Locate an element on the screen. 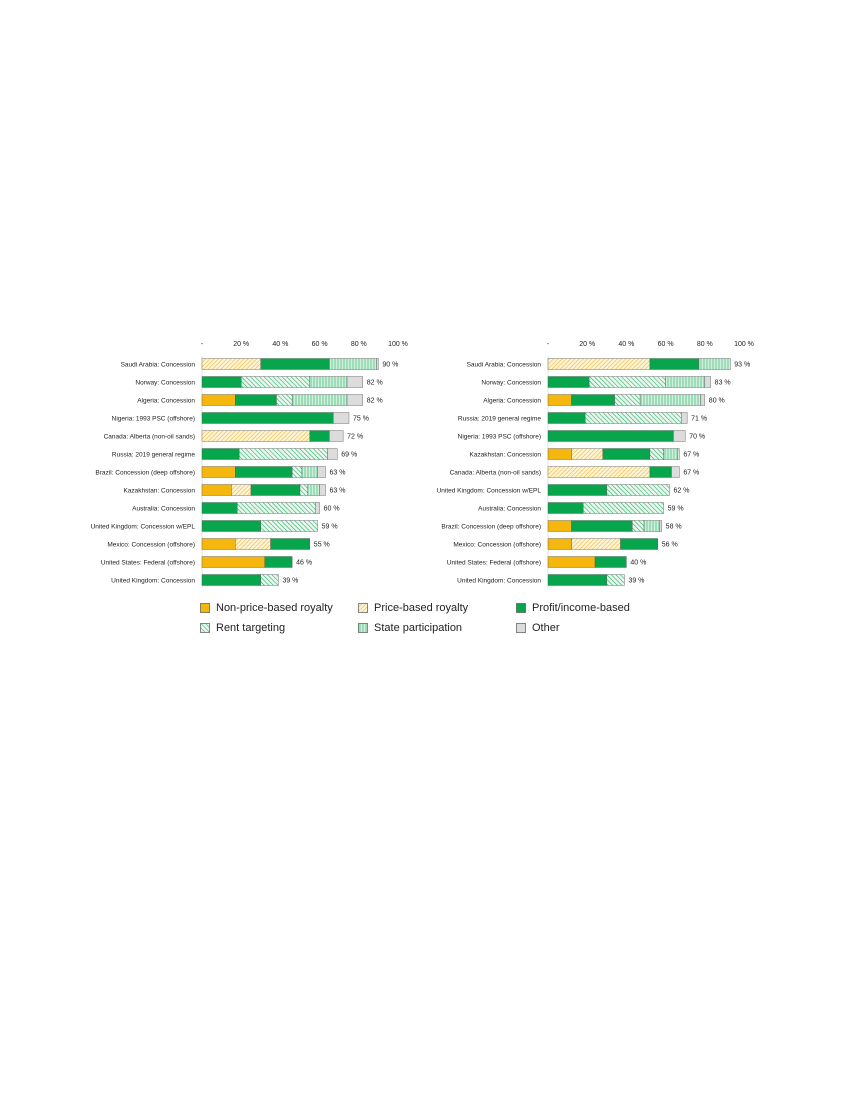 This screenshot has width=850, height=1100. total-label: 46 % is located at coordinates (304, 563).